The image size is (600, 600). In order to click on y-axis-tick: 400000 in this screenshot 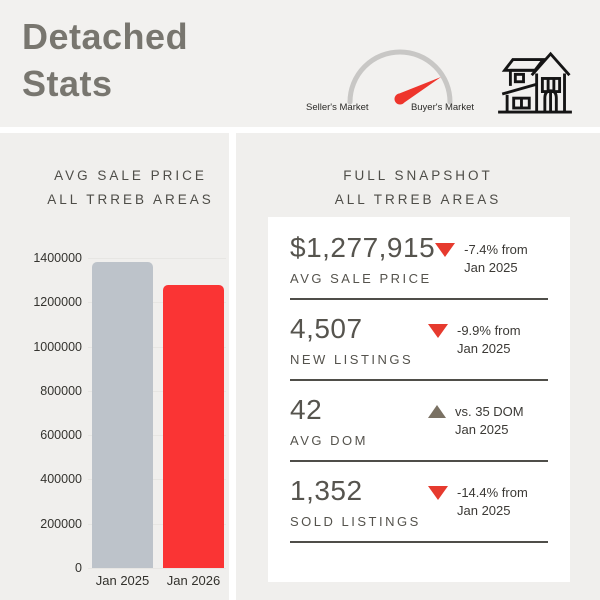, I will do `click(61, 479)`.